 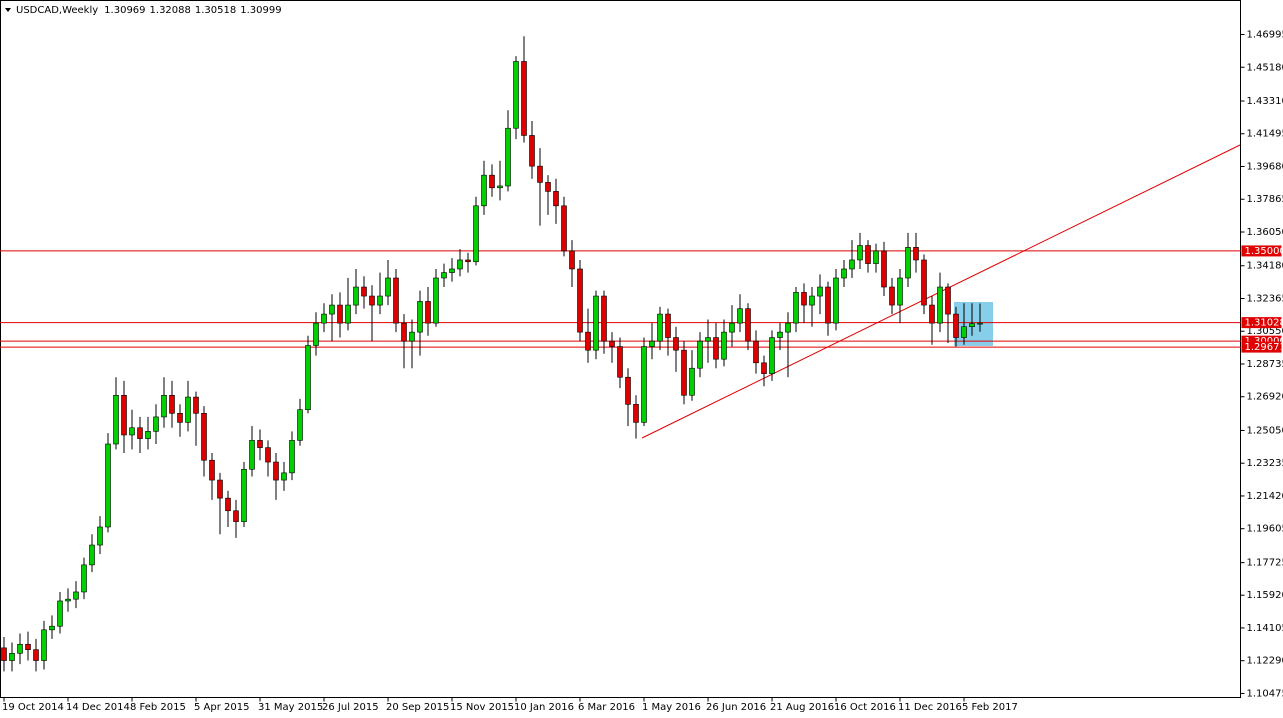 What do you see at coordinates (1265, 563) in the screenshot?
I see `y-tick-label: 1.17725` at bounding box center [1265, 563].